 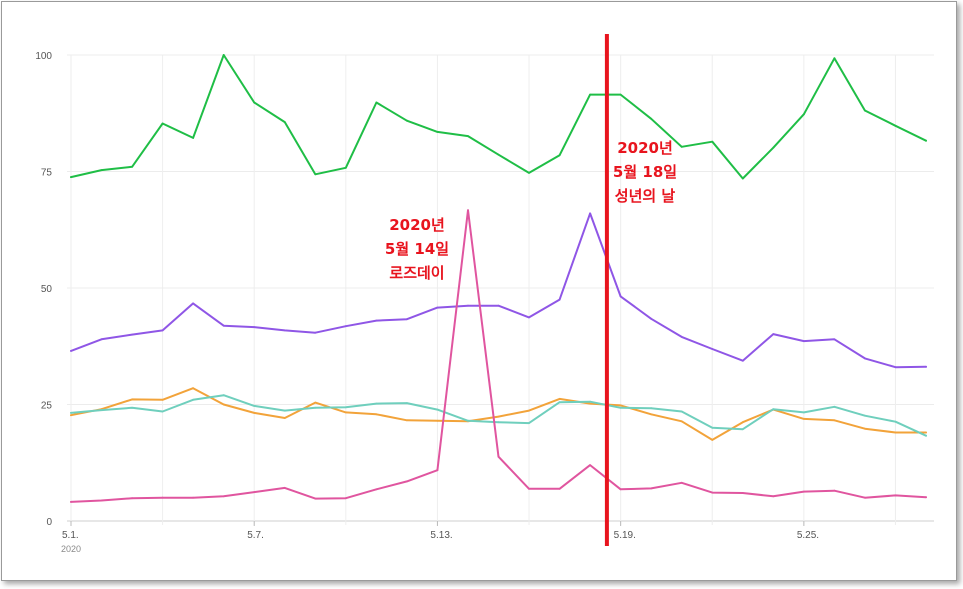 What do you see at coordinates (43, 289) in the screenshot?
I see `y-axis-ticks: 0 25 50 75 100` at bounding box center [43, 289].